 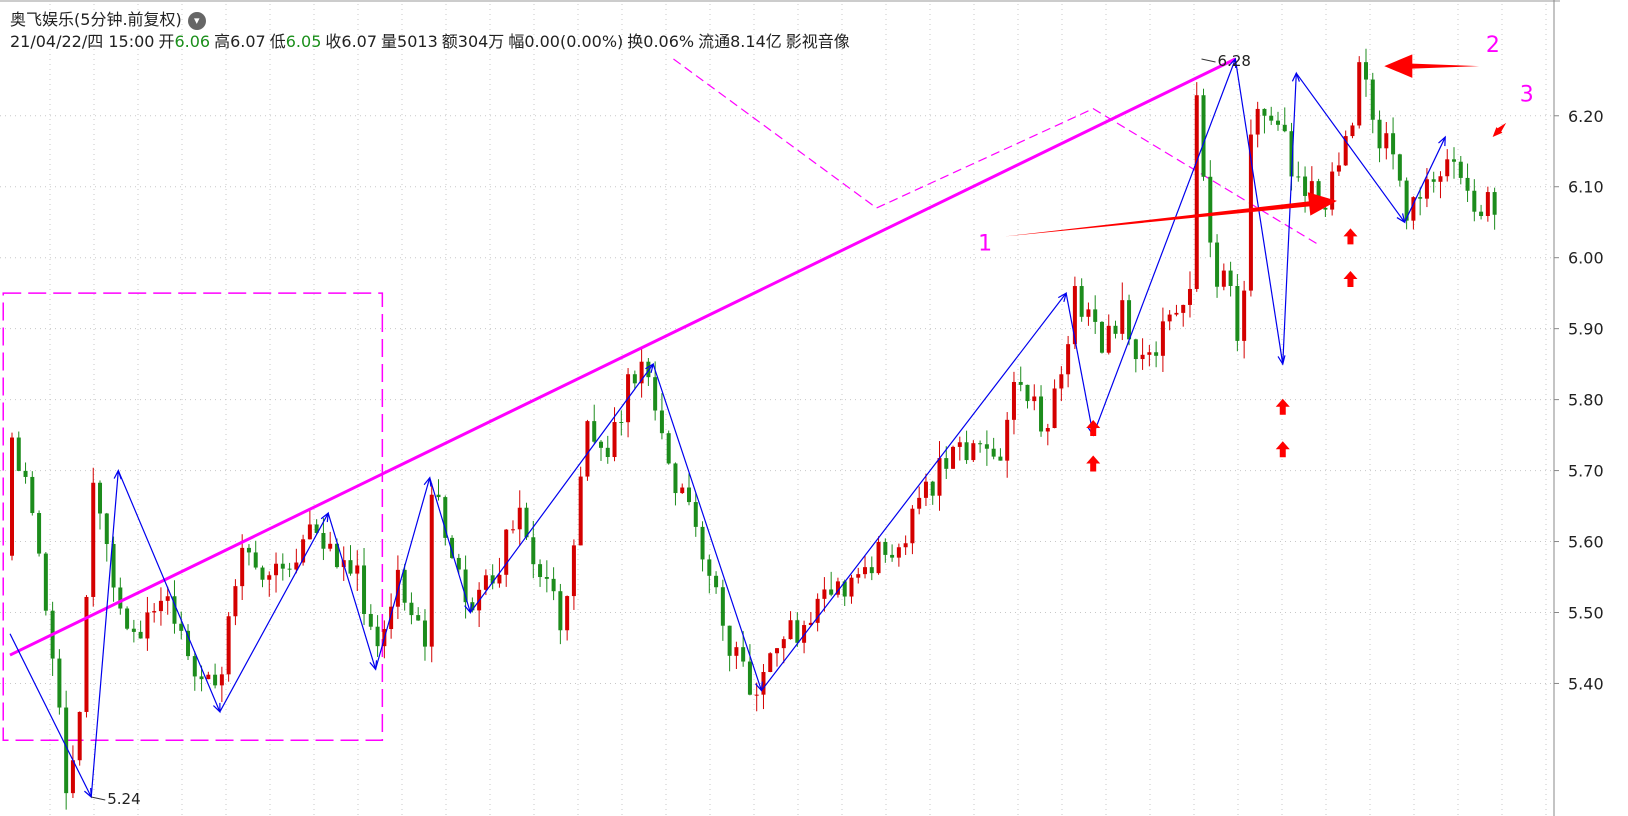 I want to click on quote-datetime: 21/04/22/四 15:00, so click(x=82, y=41).